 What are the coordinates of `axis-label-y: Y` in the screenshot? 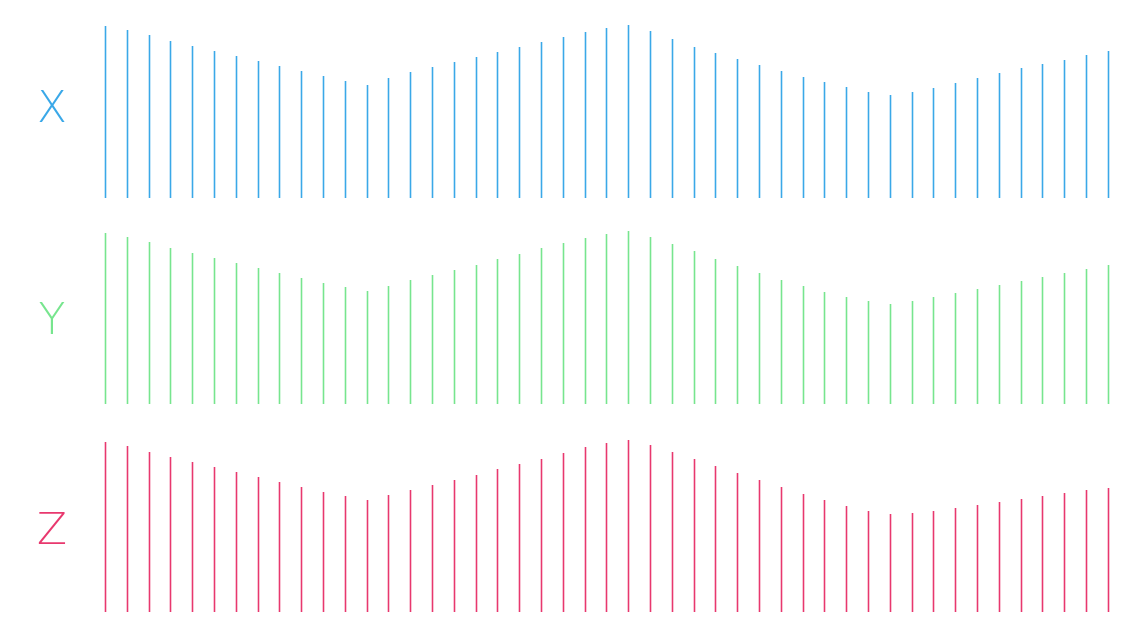 It's located at (52, 319).